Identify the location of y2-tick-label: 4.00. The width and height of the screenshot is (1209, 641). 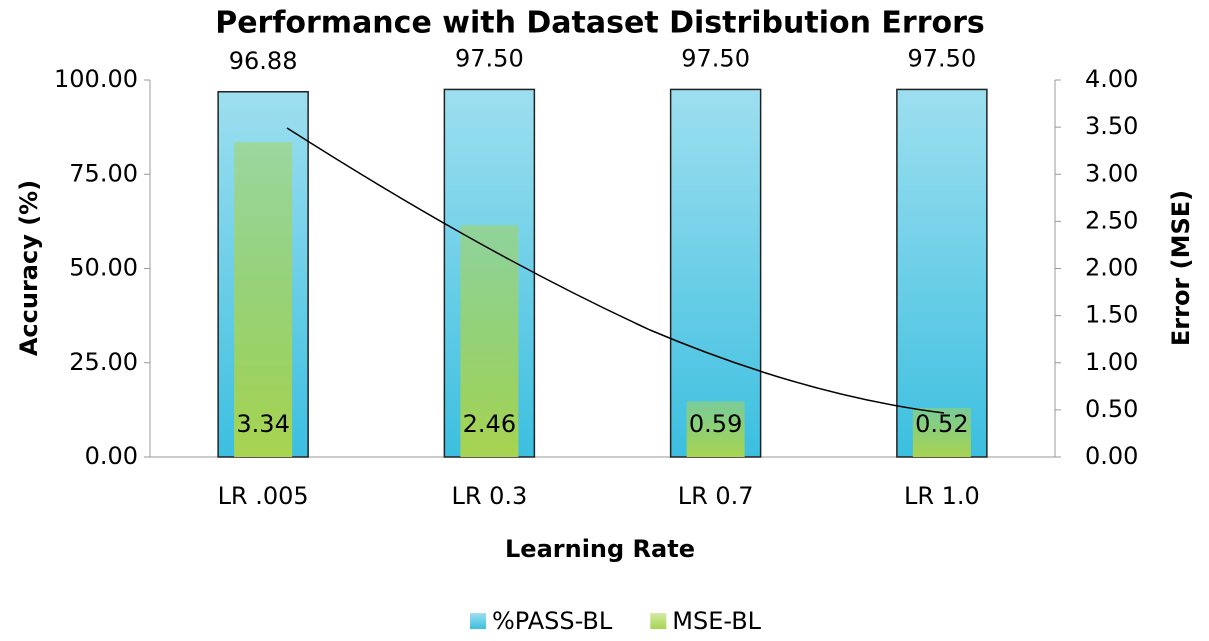
(1111, 79).